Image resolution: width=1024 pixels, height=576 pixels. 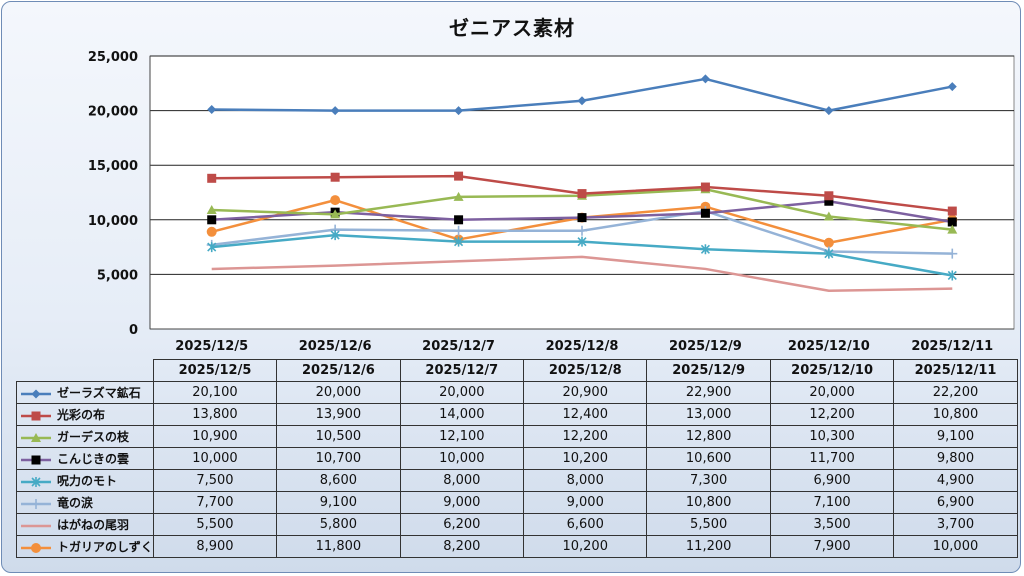 What do you see at coordinates (215, 480) in the screenshot?
I see `table-cell: 7,500` at bounding box center [215, 480].